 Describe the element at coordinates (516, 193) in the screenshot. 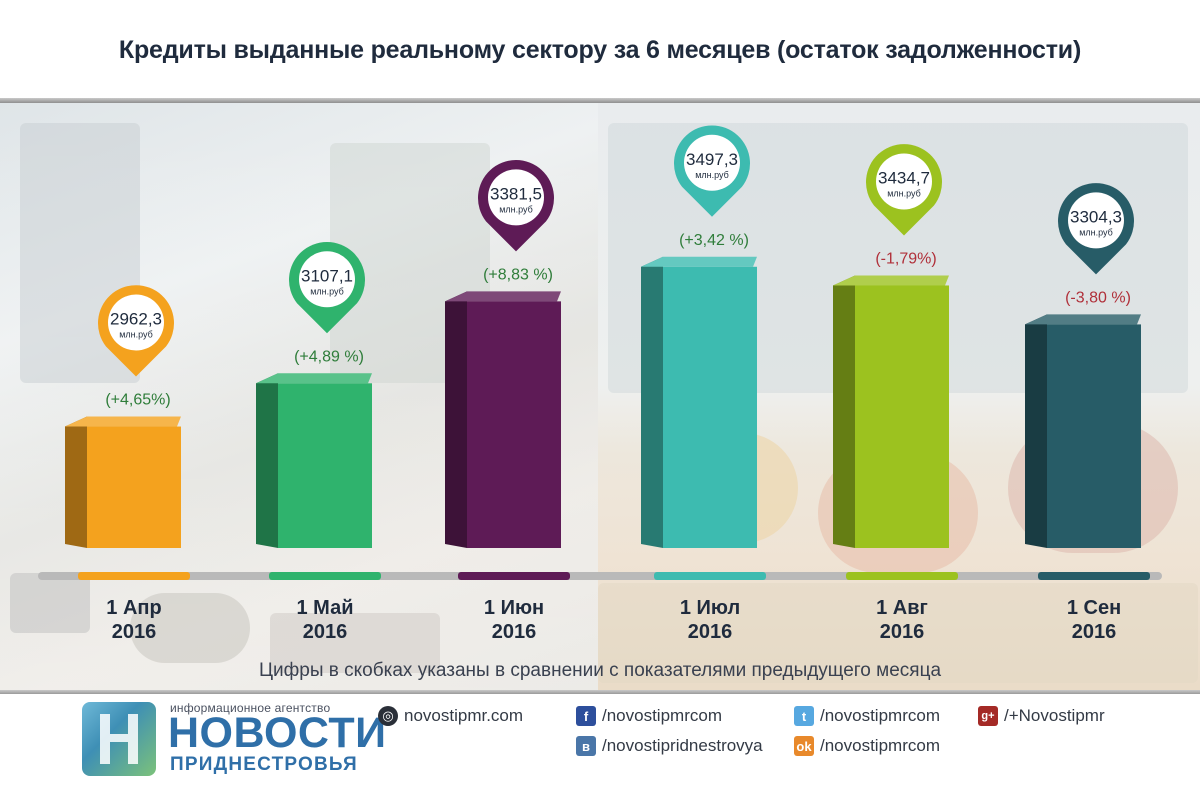

I see `value-label: 3381,5` at that location.